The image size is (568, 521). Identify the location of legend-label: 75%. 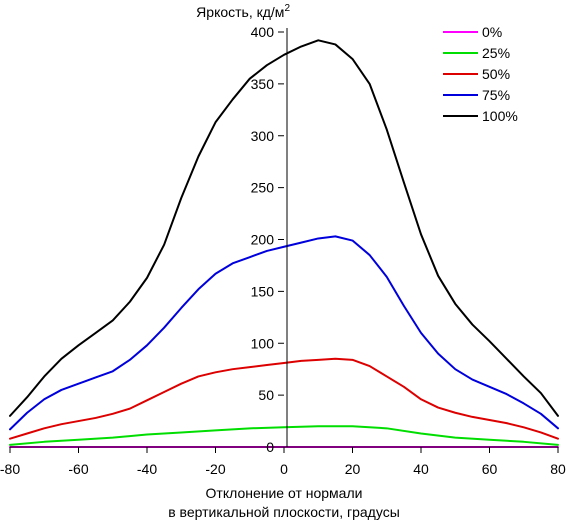
(496, 95).